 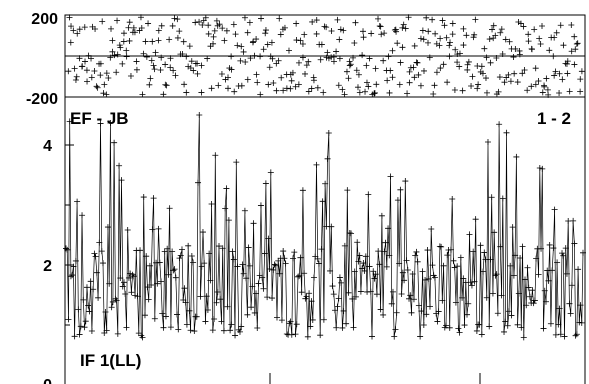 What do you see at coordinates (110, 360) in the screenshot?
I see `polarization-label: IF 1(LL)` at bounding box center [110, 360].